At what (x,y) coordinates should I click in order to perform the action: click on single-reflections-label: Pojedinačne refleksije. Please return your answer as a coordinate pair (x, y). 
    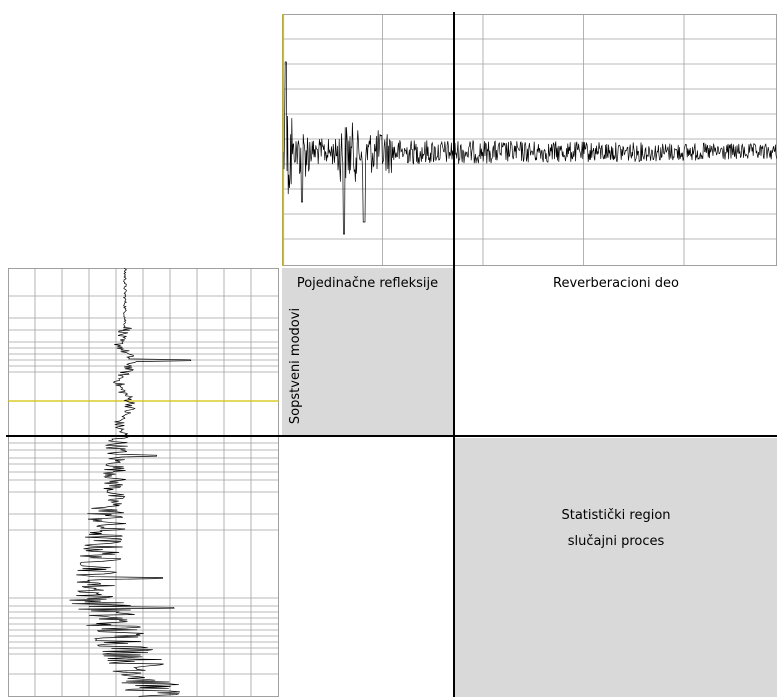
    Looking at the image, I should click on (367, 283).